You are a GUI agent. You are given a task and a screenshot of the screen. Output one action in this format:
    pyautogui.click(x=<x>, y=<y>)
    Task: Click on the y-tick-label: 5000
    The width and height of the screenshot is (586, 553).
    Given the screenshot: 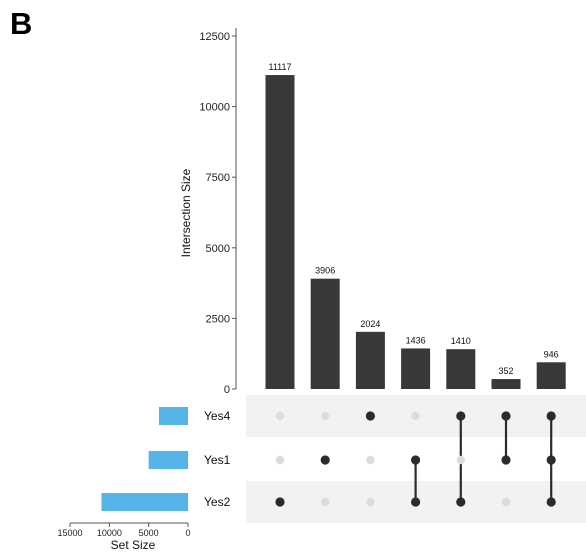 What is the action you would take?
    pyautogui.click(x=218, y=249)
    